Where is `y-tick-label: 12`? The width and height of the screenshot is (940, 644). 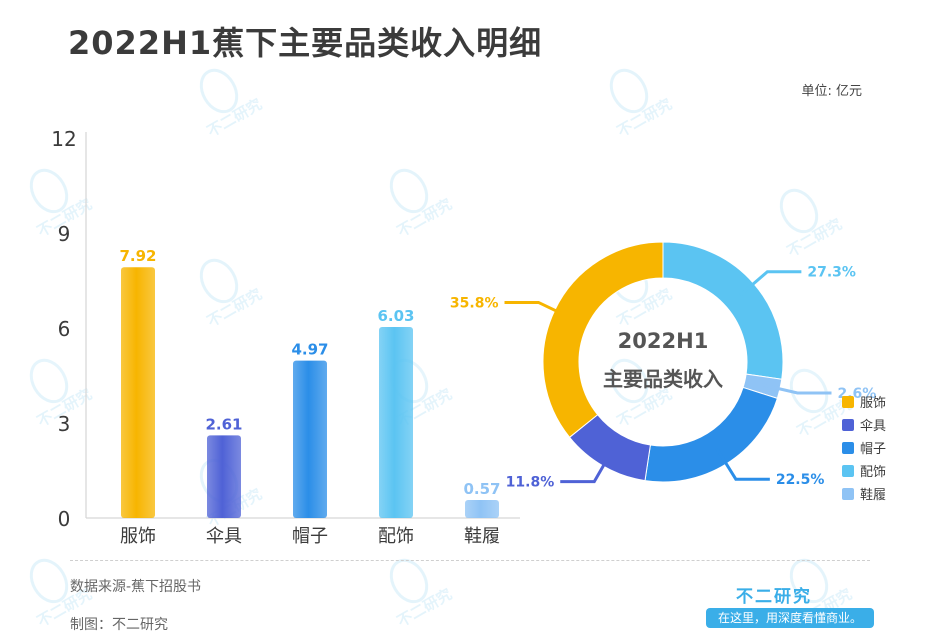 y-tick-label: 12 is located at coordinates (63, 139).